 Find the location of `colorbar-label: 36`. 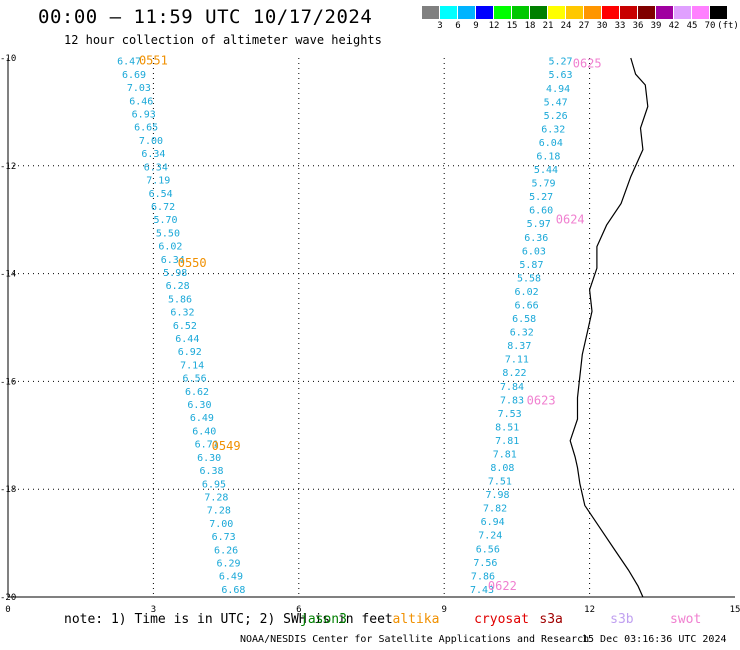

colorbar-label: 36 is located at coordinates (638, 26).